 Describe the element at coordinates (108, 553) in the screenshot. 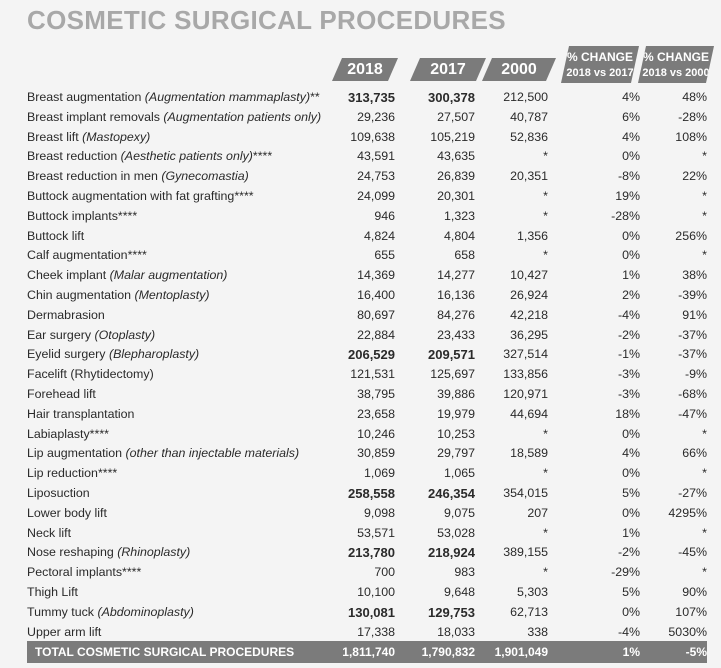

I see `procedure-name: Nose reshaping (Rhinoplasty)` at that location.